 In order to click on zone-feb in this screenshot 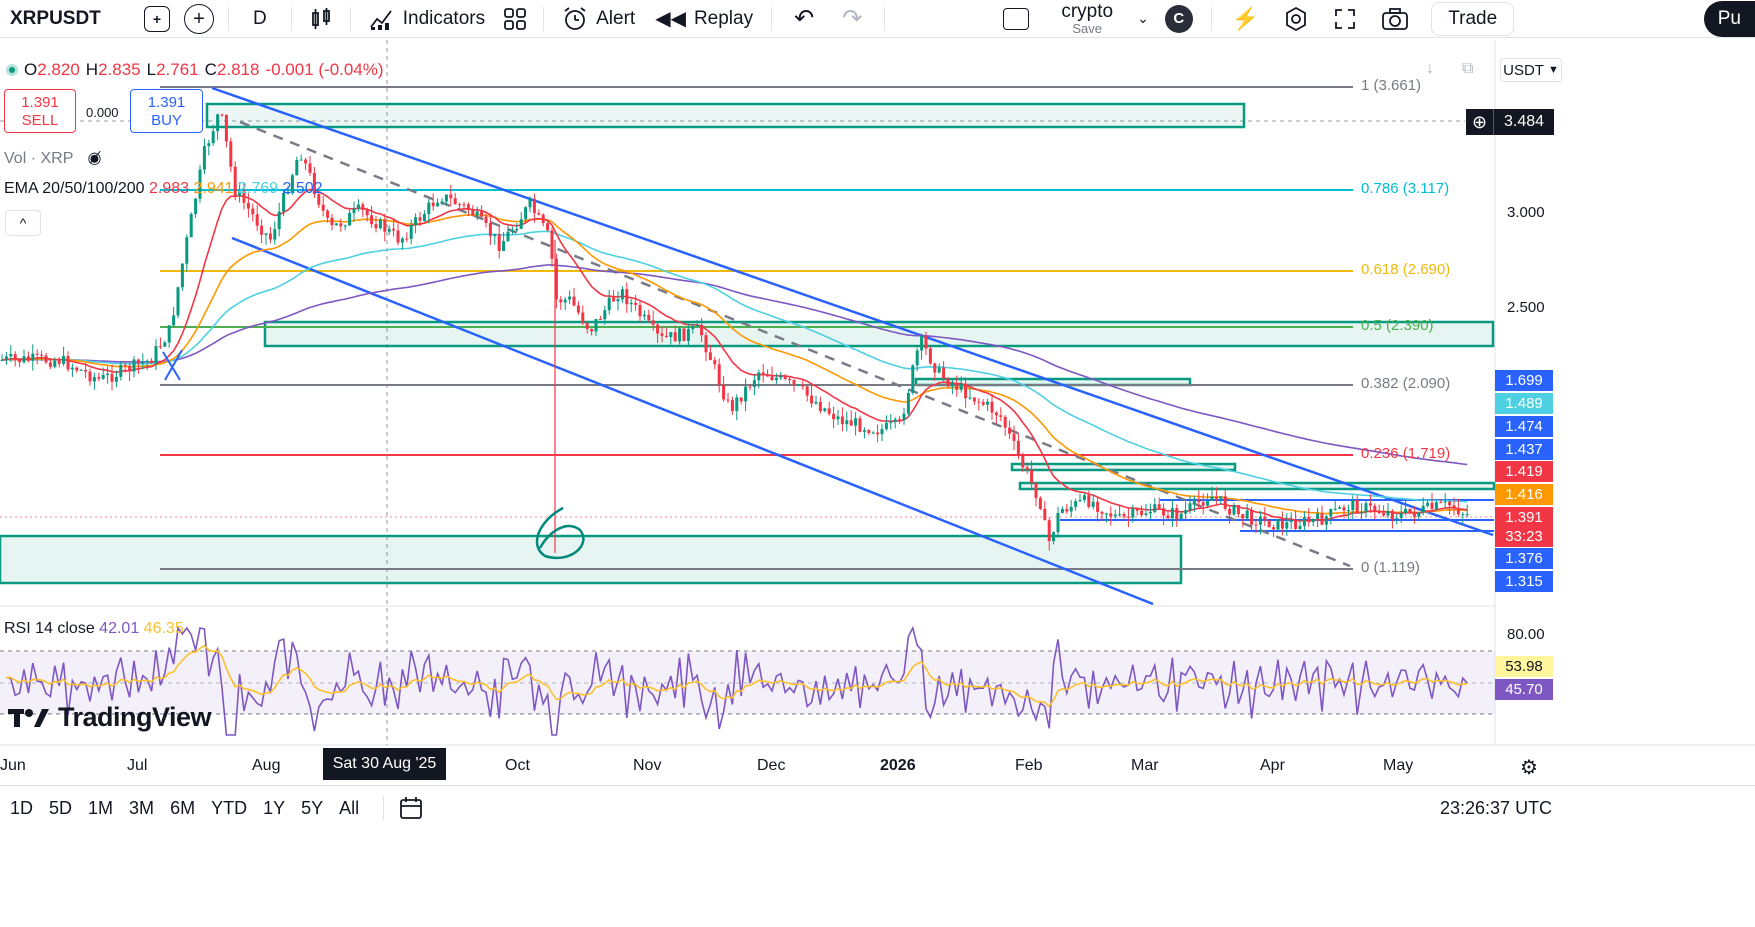, I will do `click(1123, 467)`.